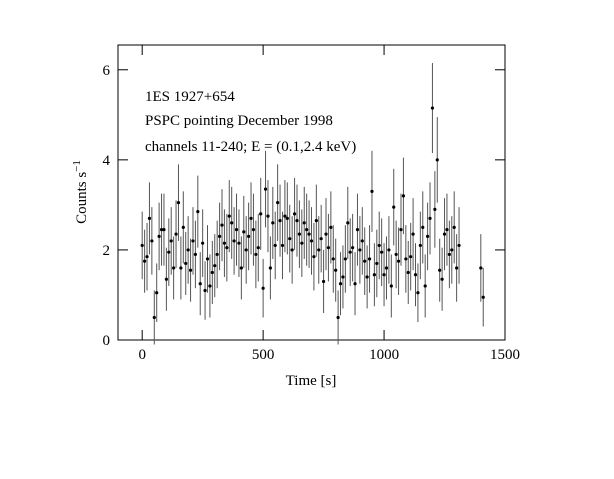 The image size is (614, 479). Describe the element at coordinates (505, 355) in the screenshot. I see `x-tick-label: 1500` at that location.